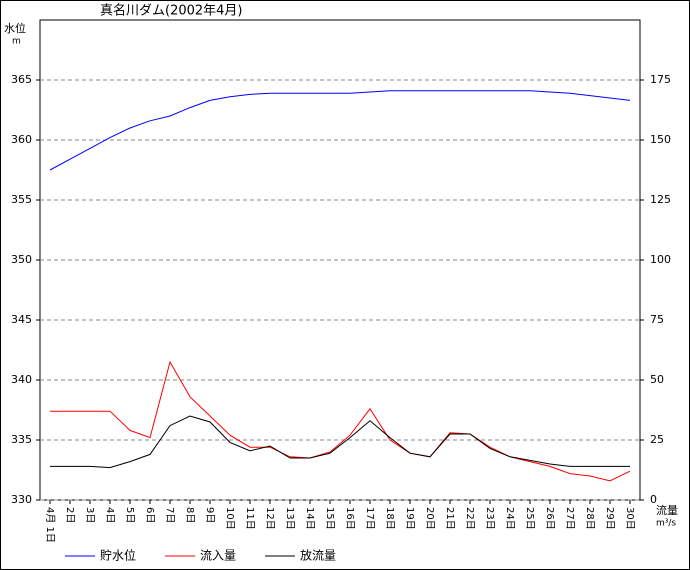  Describe the element at coordinates (549, 518) in the screenshot. I see `x-tick-label: 26日` at that location.